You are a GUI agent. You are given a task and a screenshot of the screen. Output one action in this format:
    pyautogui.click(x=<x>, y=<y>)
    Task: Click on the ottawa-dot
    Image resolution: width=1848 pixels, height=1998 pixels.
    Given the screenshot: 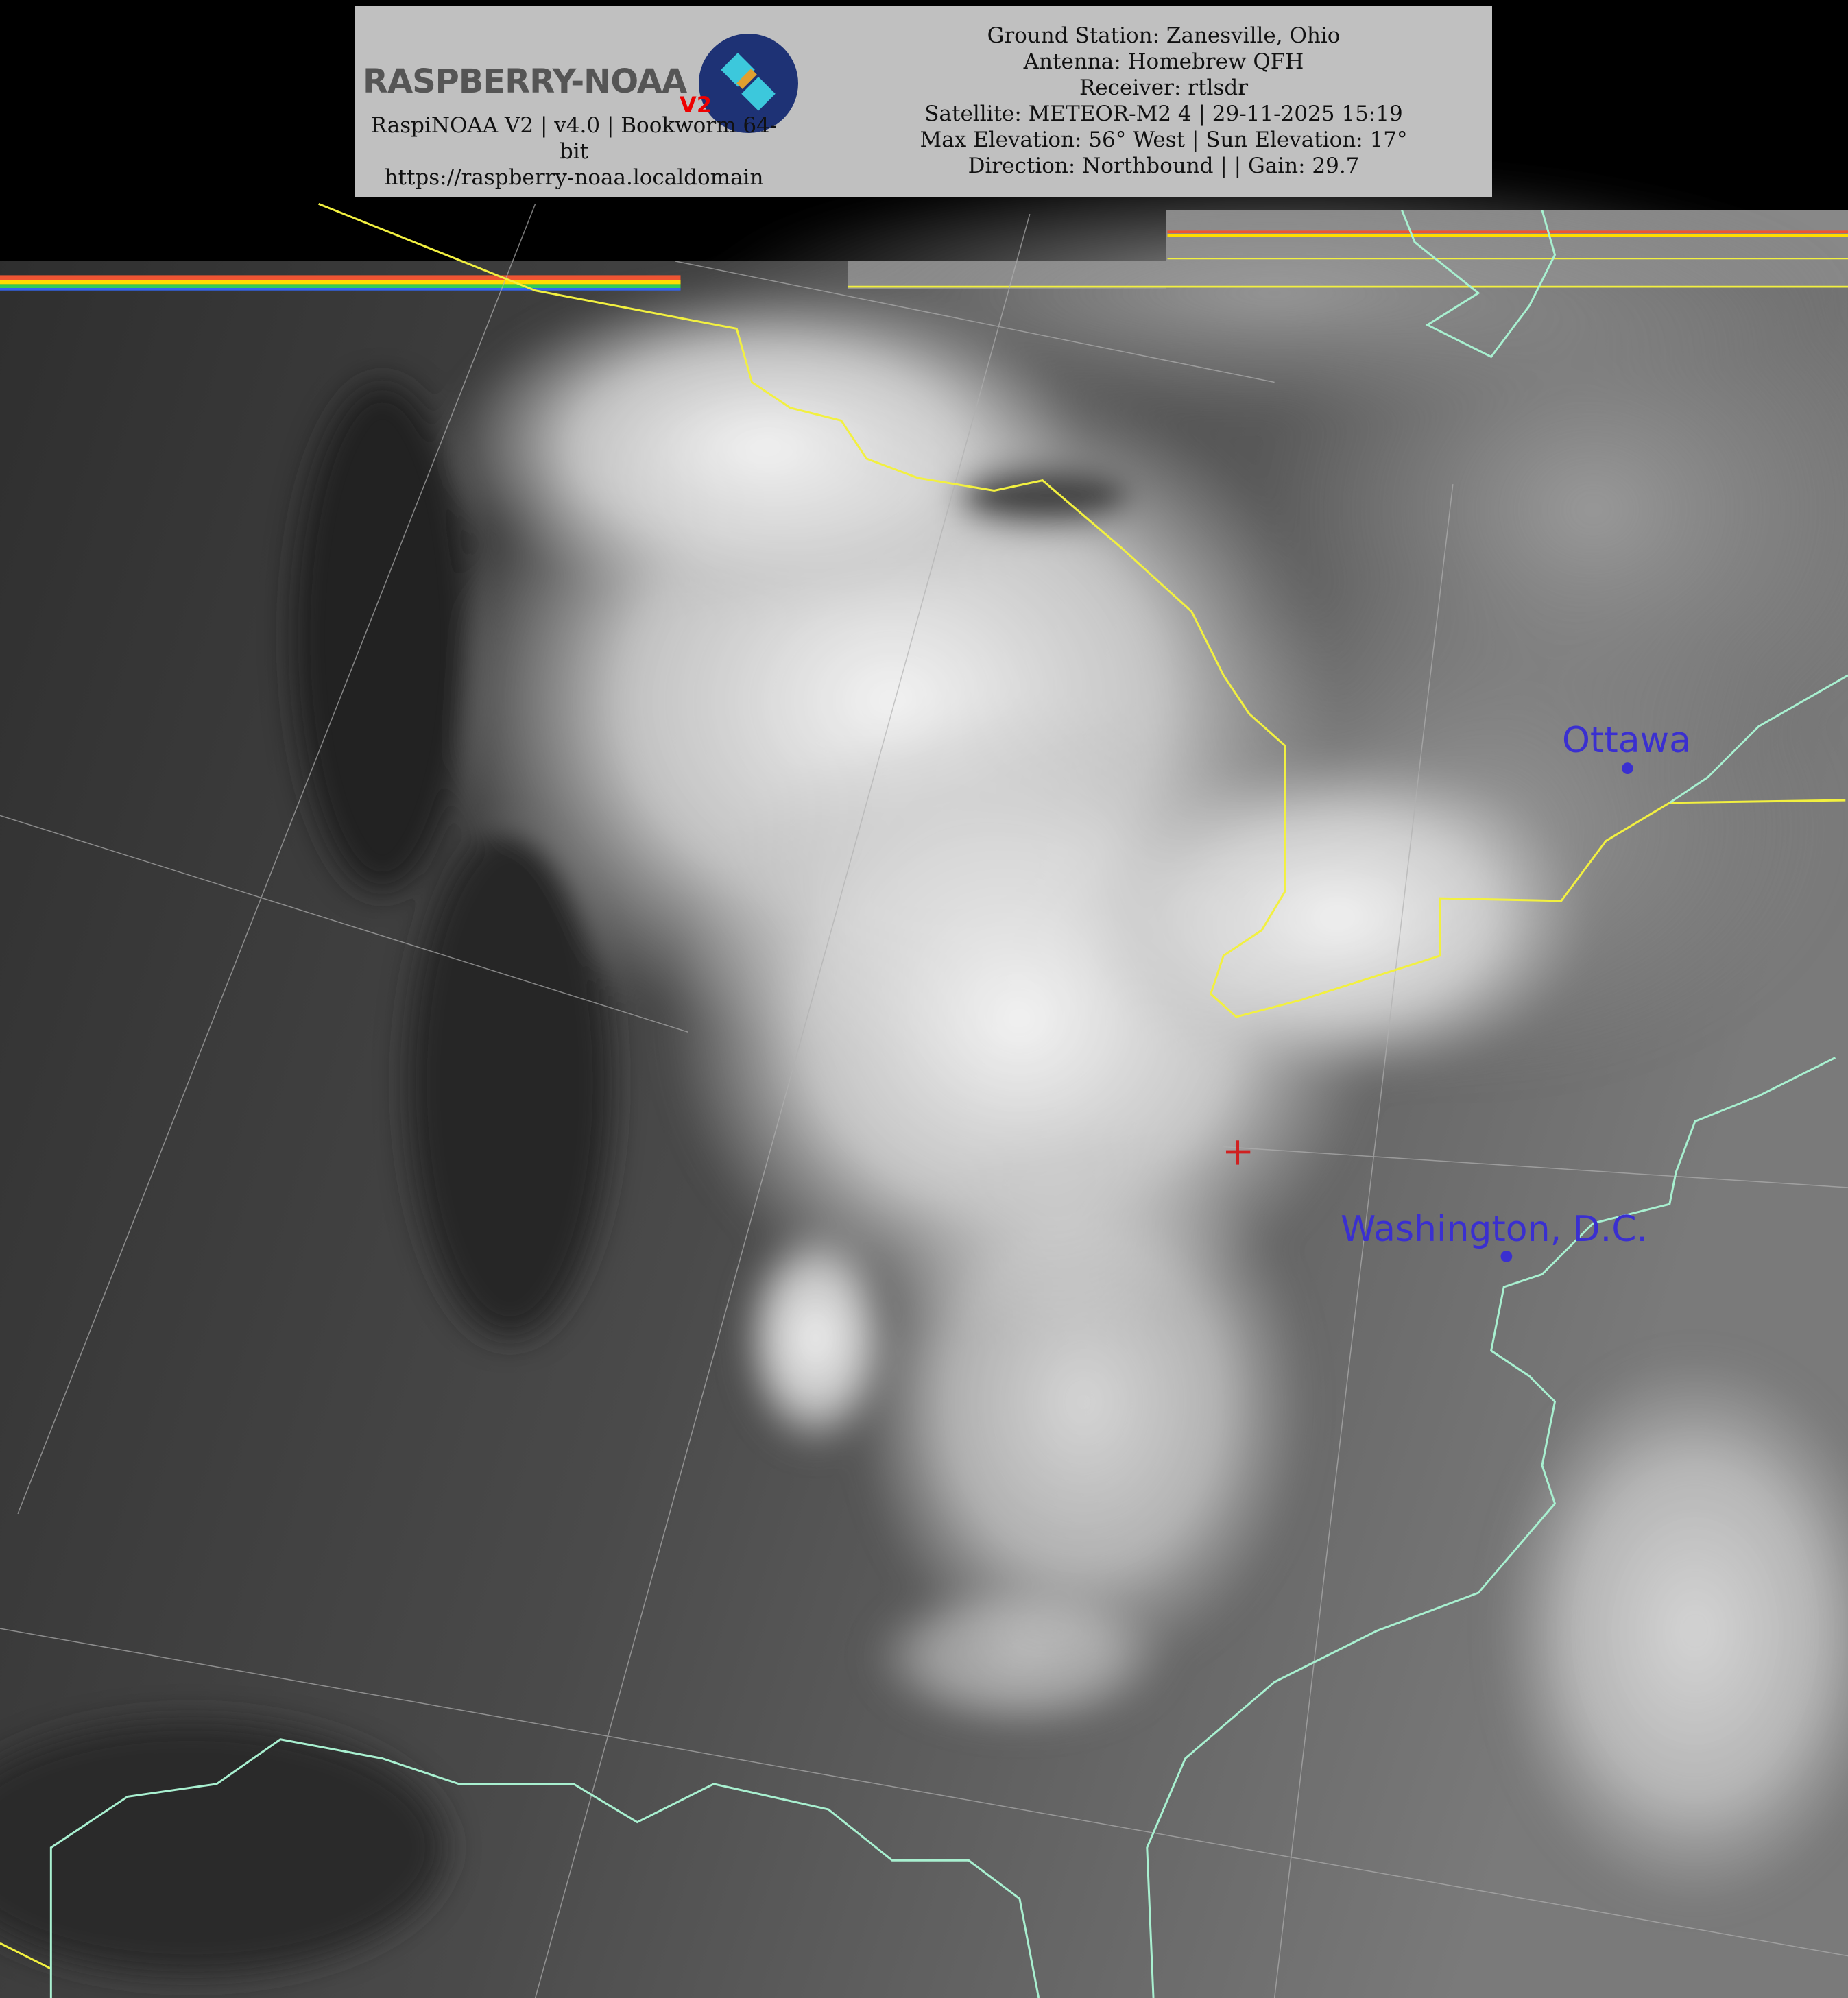 What is the action you would take?
    pyautogui.click(x=1627, y=768)
    